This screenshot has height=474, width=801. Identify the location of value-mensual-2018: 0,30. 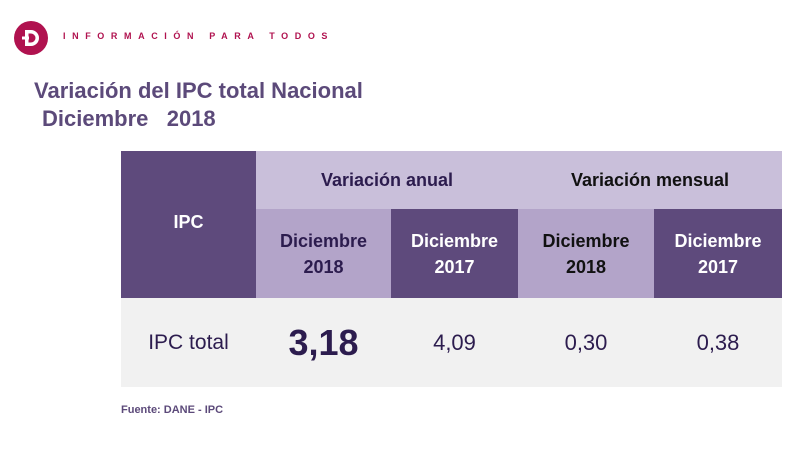
(586, 342).